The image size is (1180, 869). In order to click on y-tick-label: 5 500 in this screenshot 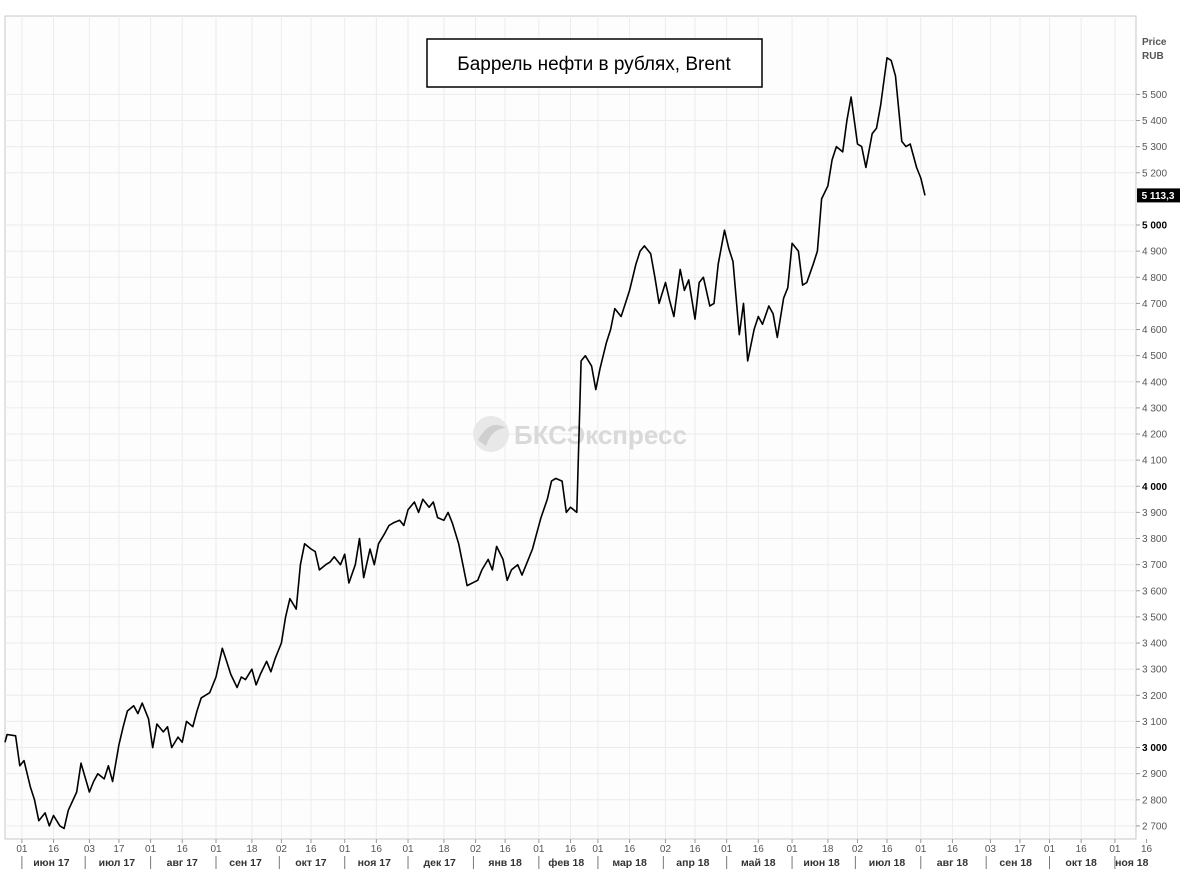, I will do `click(1154, 95)`.